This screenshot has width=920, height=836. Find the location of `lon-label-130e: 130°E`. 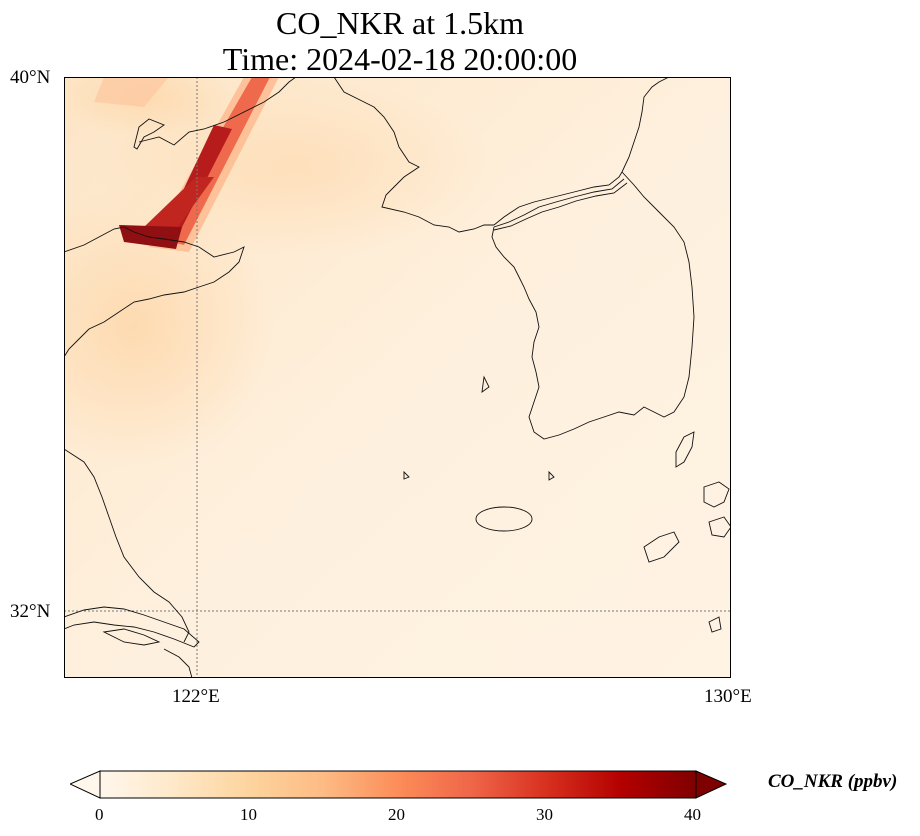

lon-label-130e: 130°E is located at coordinates (728, 696).